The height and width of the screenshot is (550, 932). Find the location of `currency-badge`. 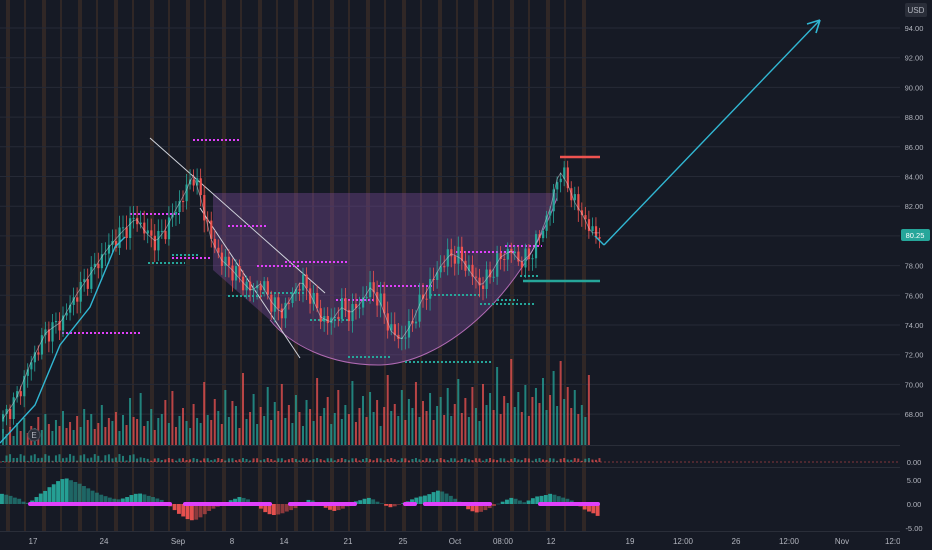

currency-badge is located at coordinates (916, 10).